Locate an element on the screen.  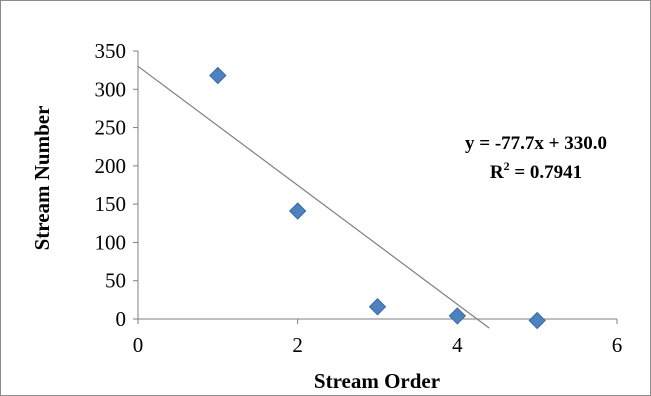
y-tick-label: 100 is located at coordinates (111, 242).